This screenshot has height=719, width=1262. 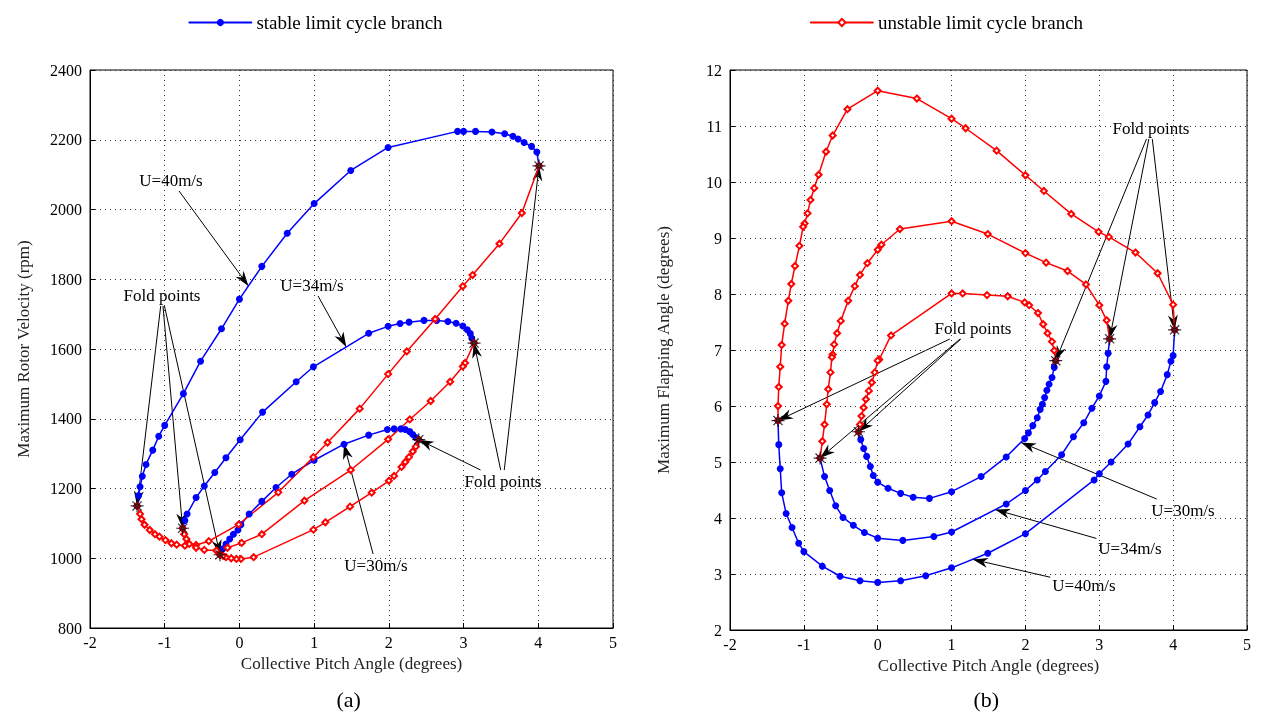 I want to click on y-axis-title: Maximum Flapping Angle (degrees), so click(x=663, y=350).